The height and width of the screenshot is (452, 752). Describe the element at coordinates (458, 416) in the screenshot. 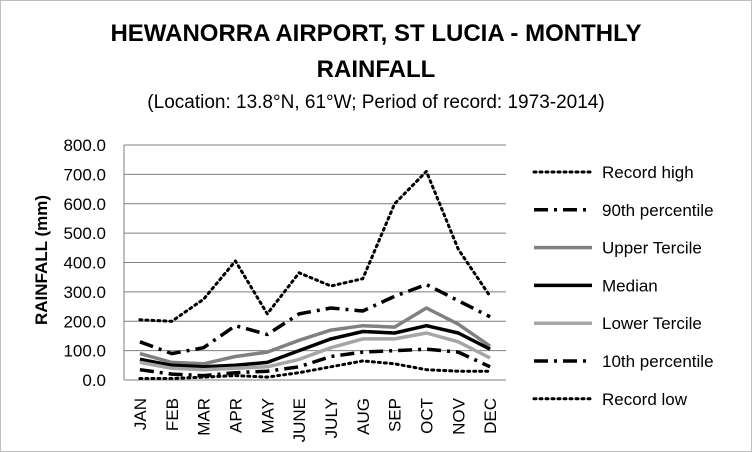

I see `x-tick-label: NOV` at that location.